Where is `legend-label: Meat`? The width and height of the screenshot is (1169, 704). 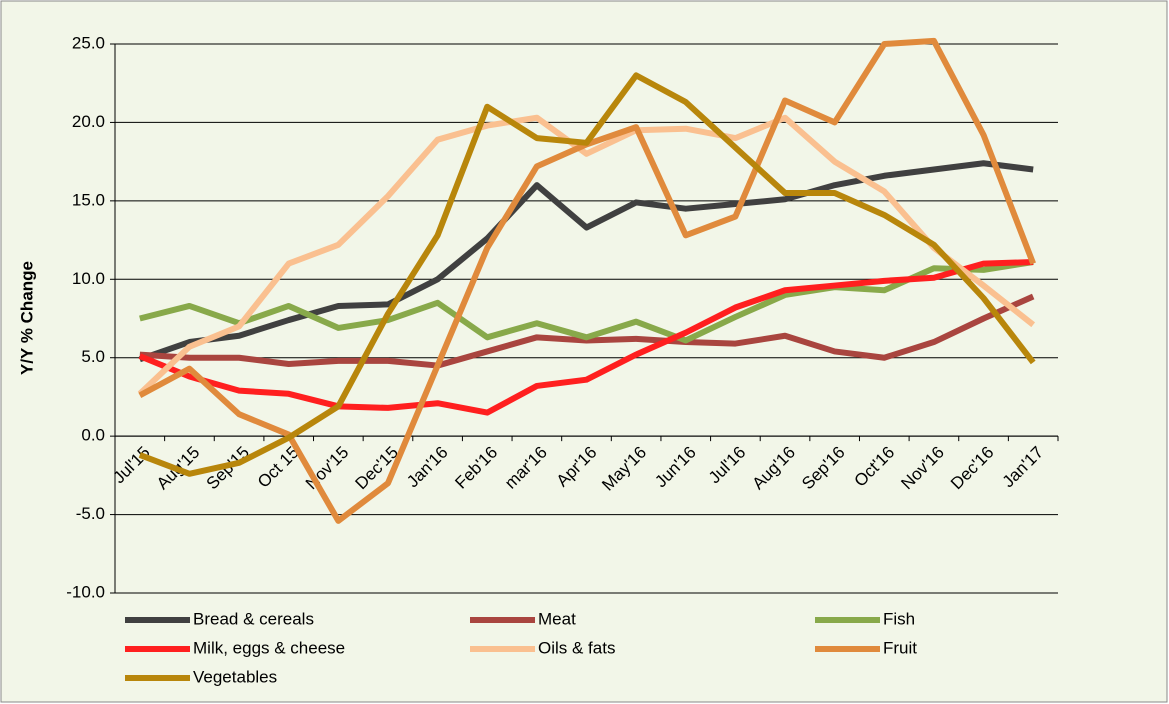
legend-label: Meat is located at coordinates (557, 618).